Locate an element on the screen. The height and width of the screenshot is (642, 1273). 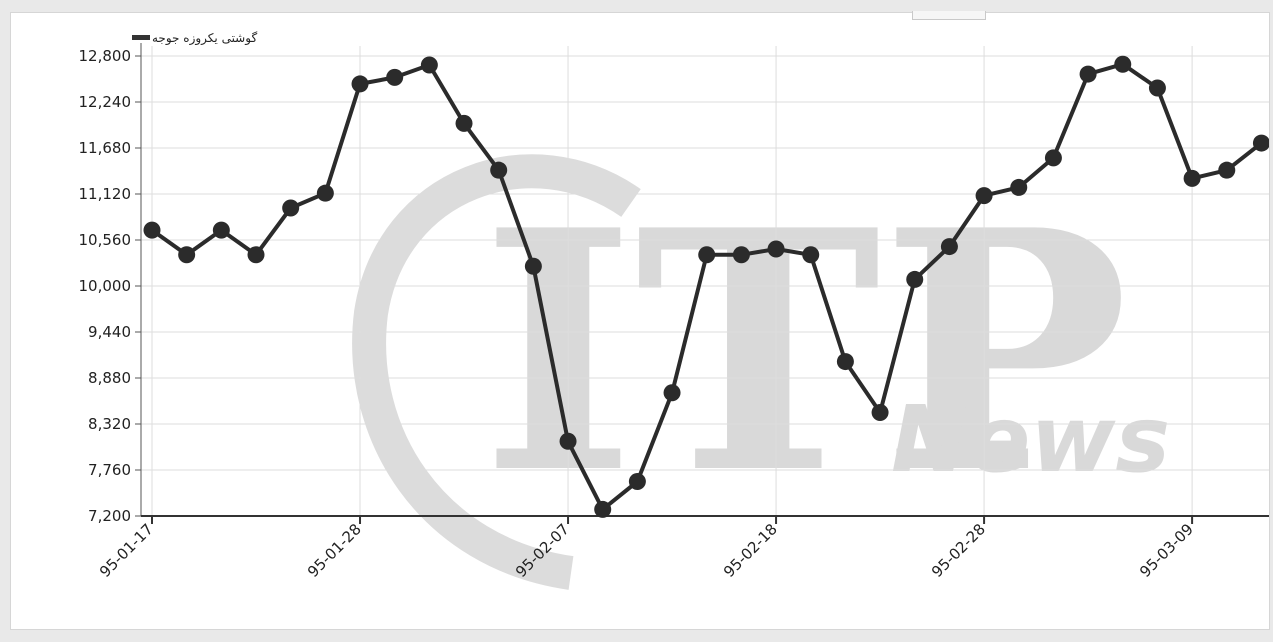
x-tick-label: 95-01-28 is located at coordinates (334, 550).